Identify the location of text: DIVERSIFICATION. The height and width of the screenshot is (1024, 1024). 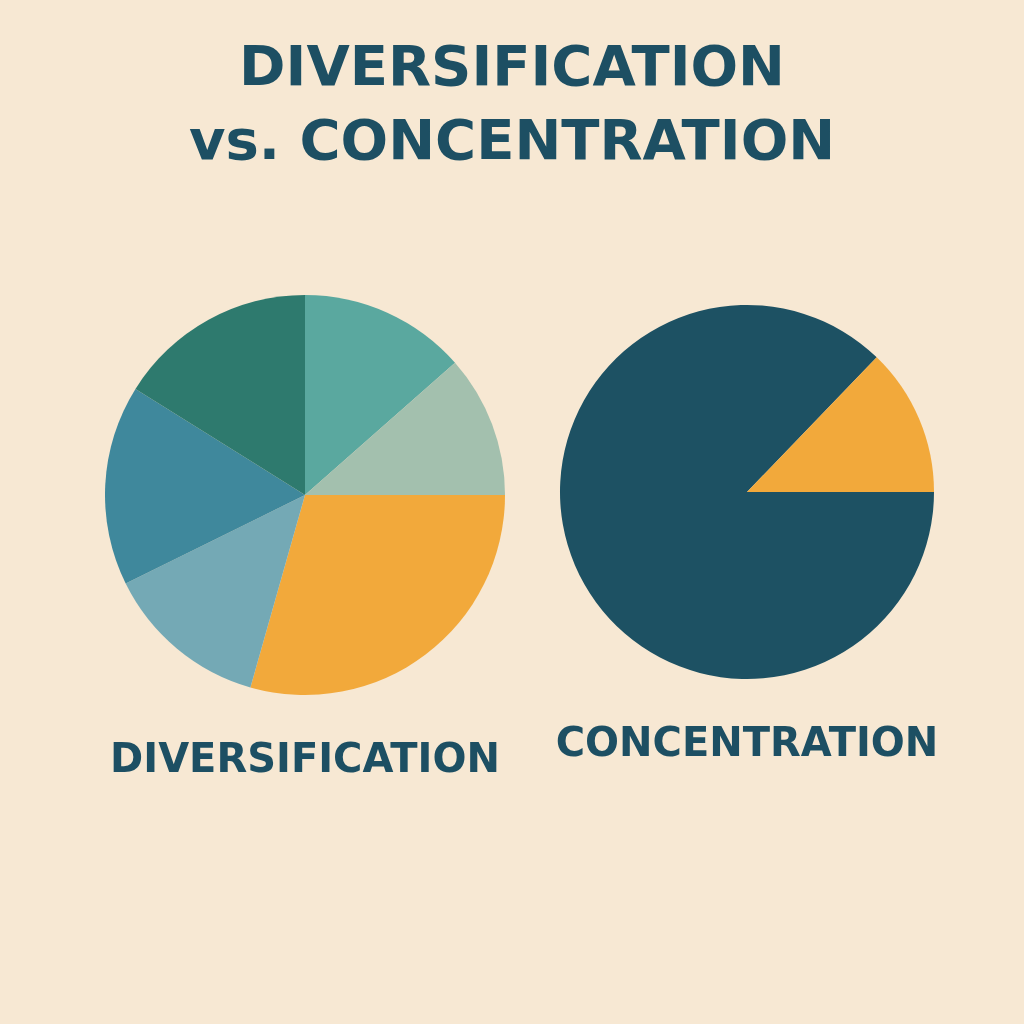
(305, 758).